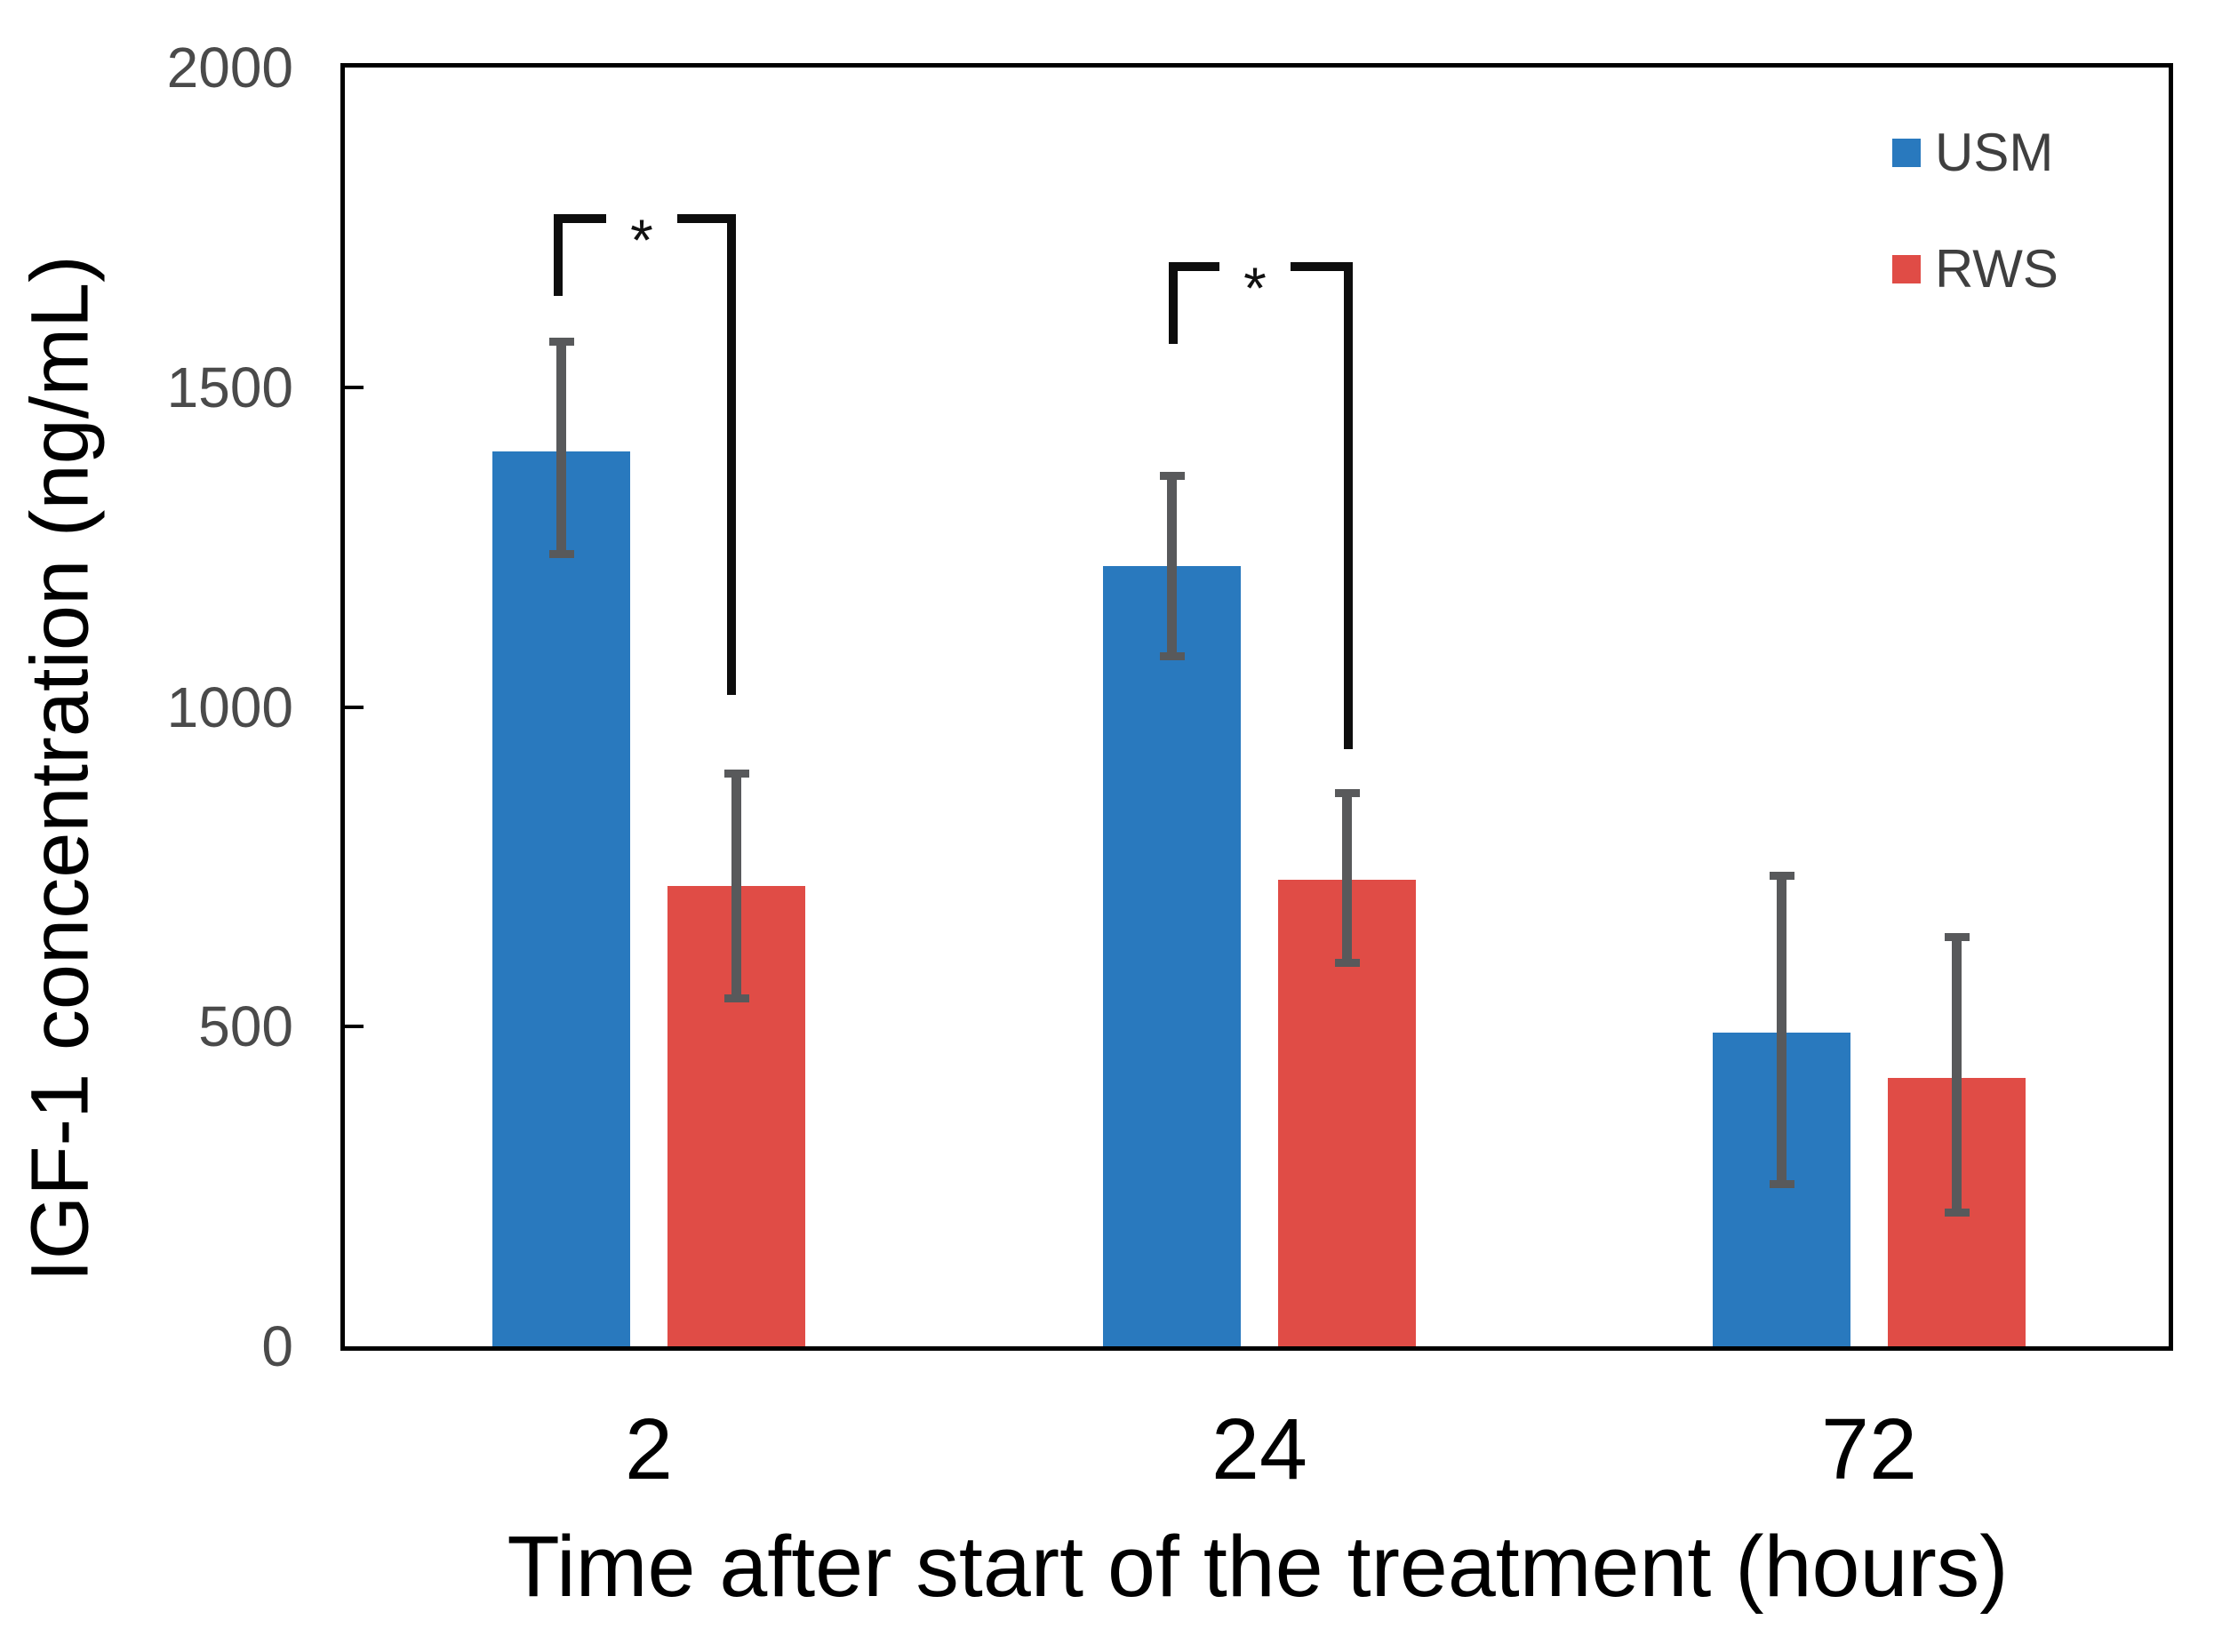  I want to click on legend-label-rws: RWS, so click(1996, 269).